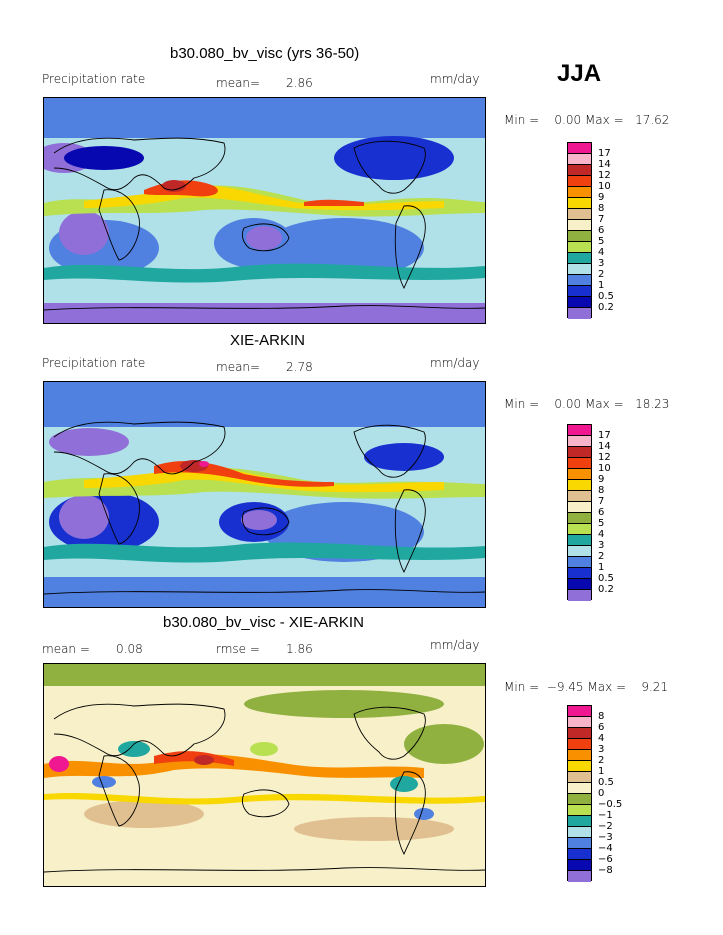 This screenshot has width=723, height=935. I want to click on panel1-units: mm/day, so click(455, 79).